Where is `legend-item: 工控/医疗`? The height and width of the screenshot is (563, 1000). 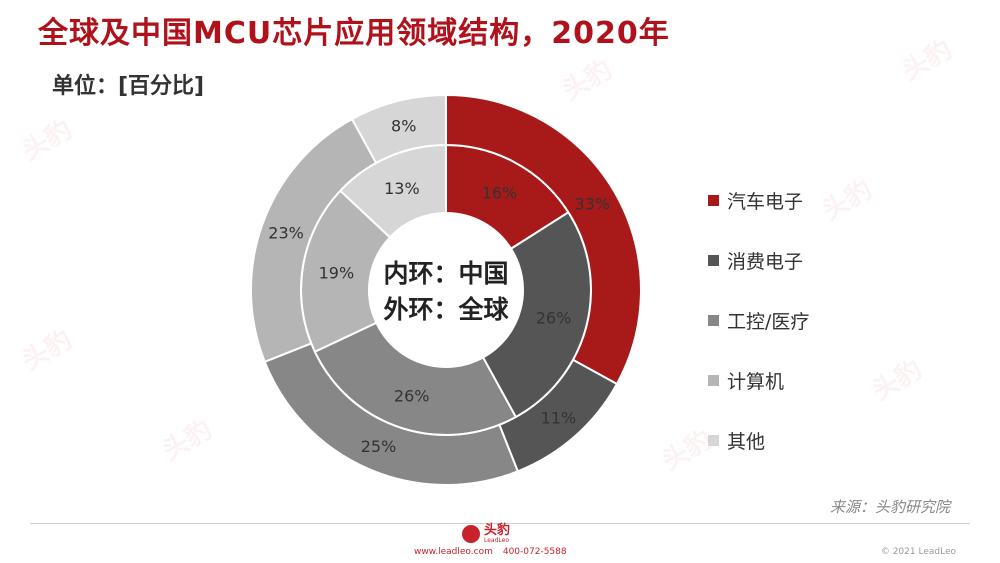 legend-item: 工控/医疗 is located at coordinates (758, 320).